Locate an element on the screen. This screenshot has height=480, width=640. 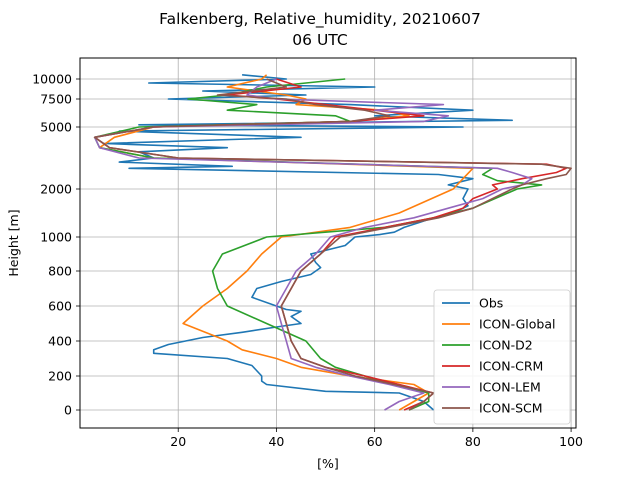
x-tick-label: 20 is located at coordinates (178, 441).